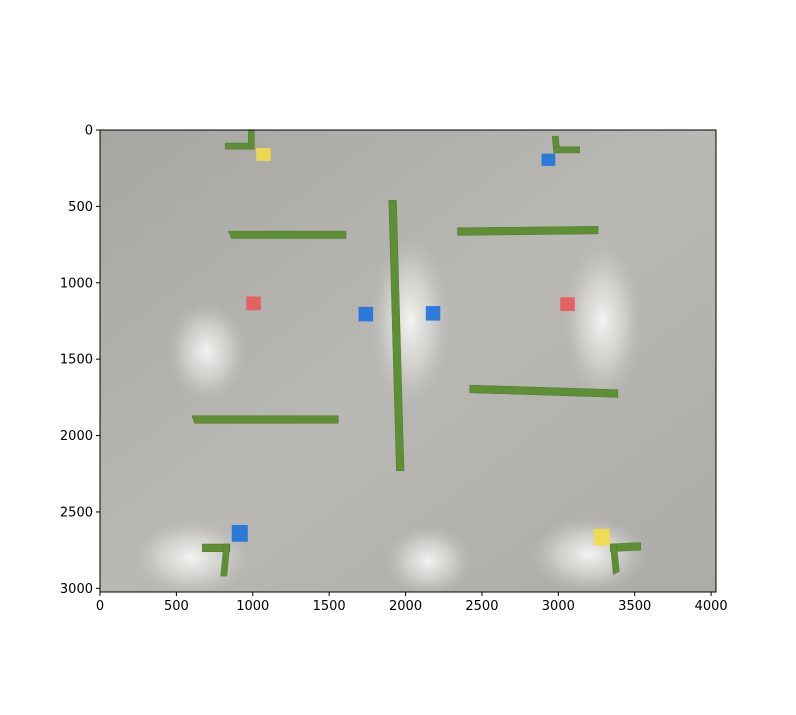  Describe the element at coordinates (602, 321) in the screenshot. I see `glare-right` at that location.